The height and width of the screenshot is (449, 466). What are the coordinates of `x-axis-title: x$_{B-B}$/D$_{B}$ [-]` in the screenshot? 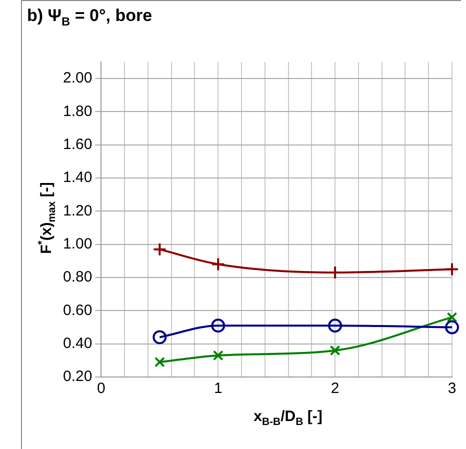 It's located at (288, 418).